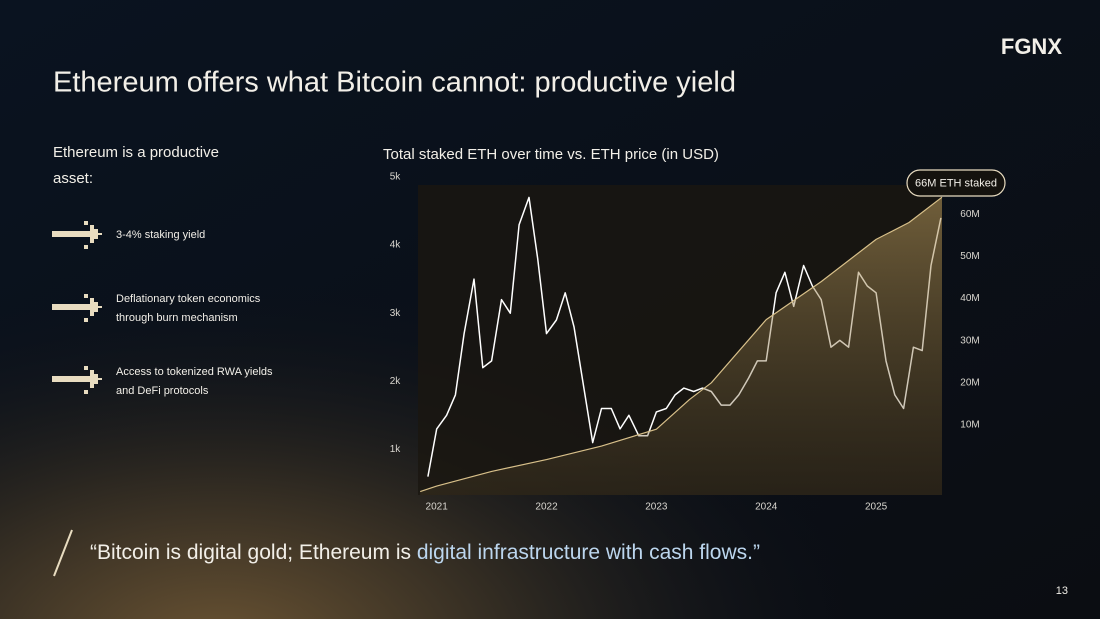 The height and width of the screenshot is (619, 1100). I want to click on y-tick-label: 3k, so click(396, 313).